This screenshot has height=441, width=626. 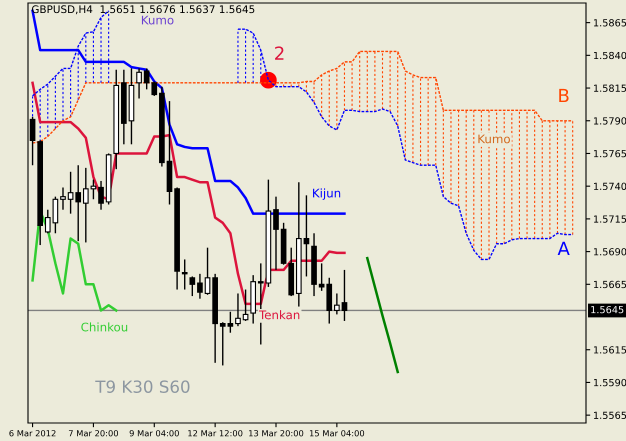 What do you see at coordinates (564, 248) in the screenshot?
I see `series-label: A` at bounding box center [564, 248].